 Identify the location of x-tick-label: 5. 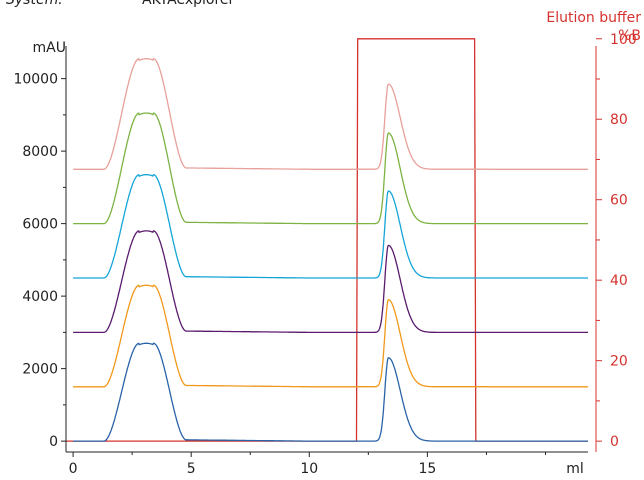
(191, 469).